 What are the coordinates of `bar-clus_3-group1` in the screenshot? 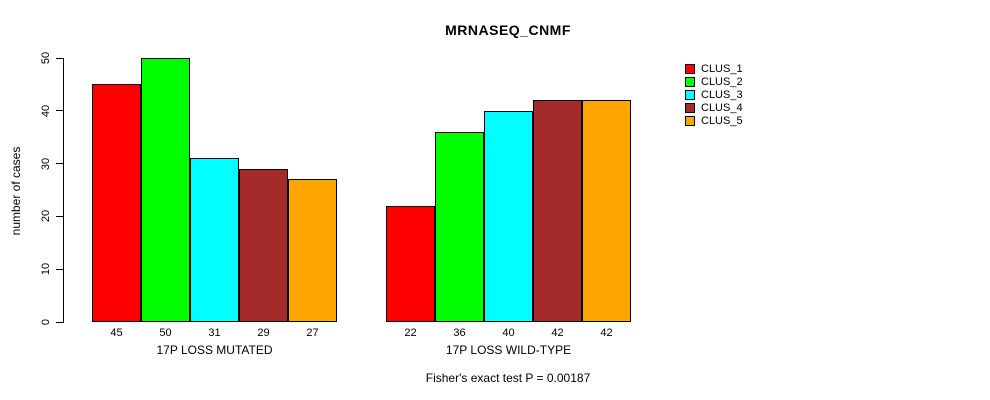 It's located at (214, 240).